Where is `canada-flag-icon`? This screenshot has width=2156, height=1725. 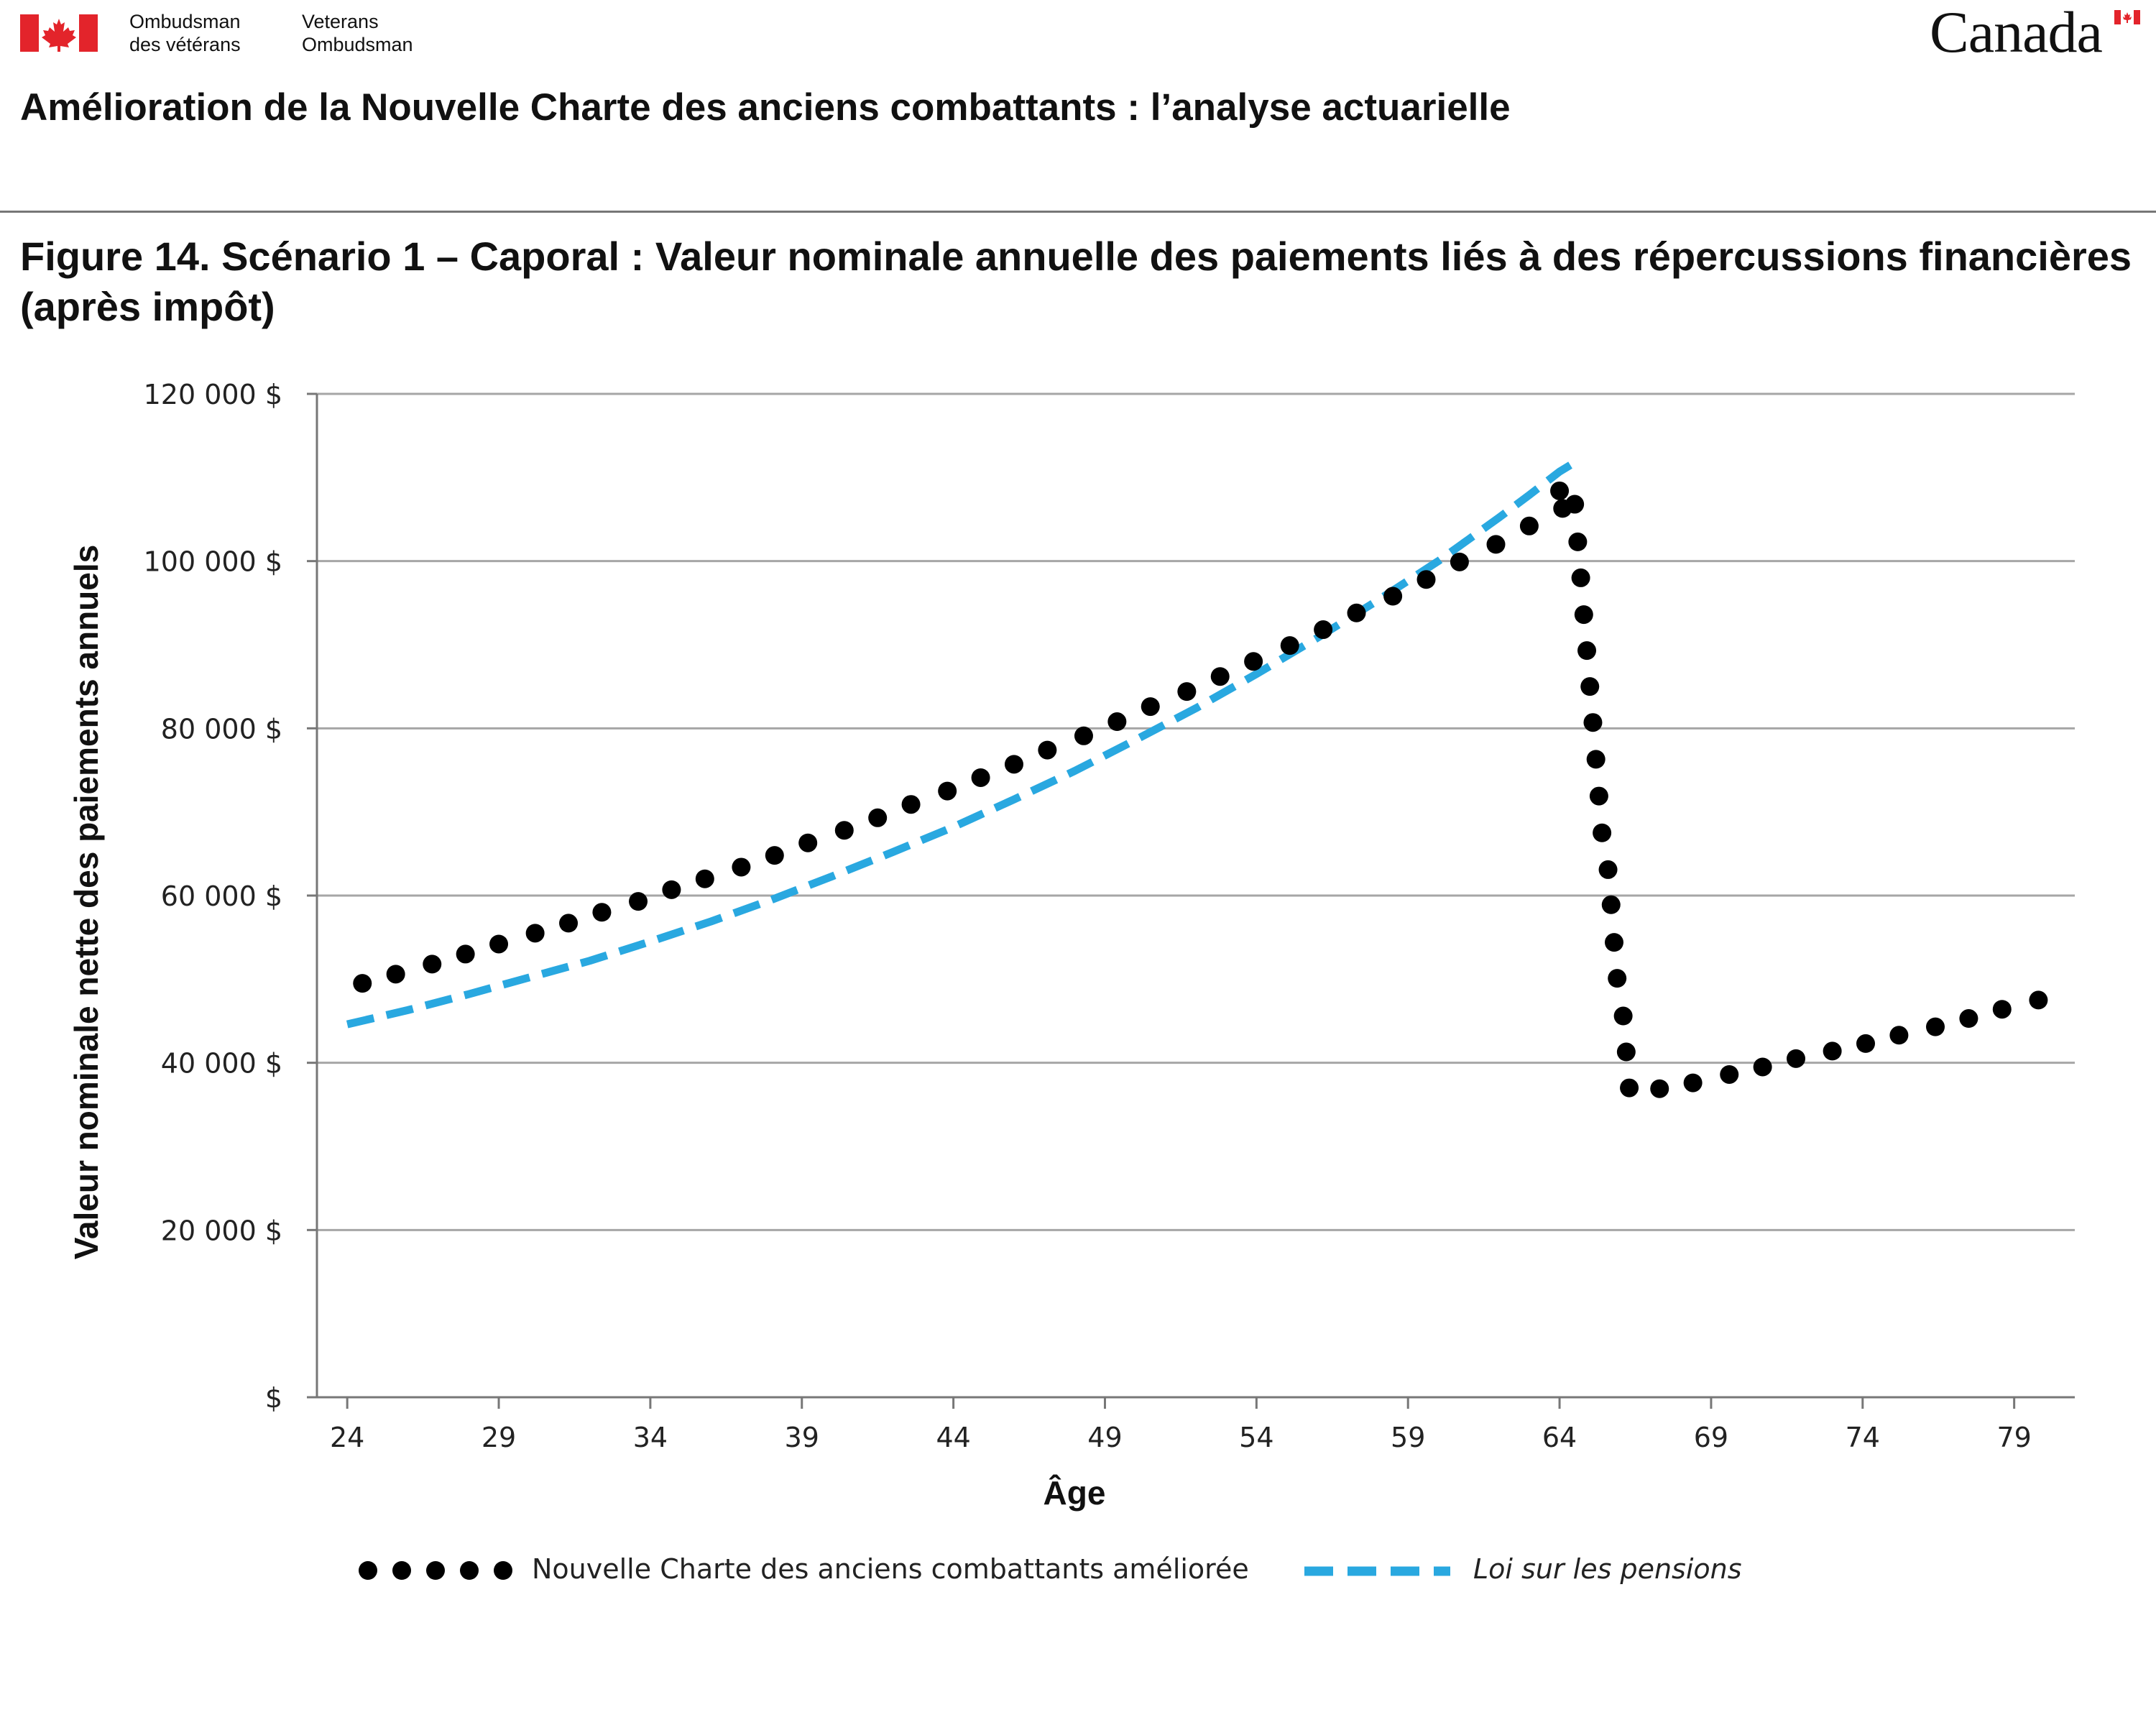 canada-flag-icon is located at coordinates (59, 33).